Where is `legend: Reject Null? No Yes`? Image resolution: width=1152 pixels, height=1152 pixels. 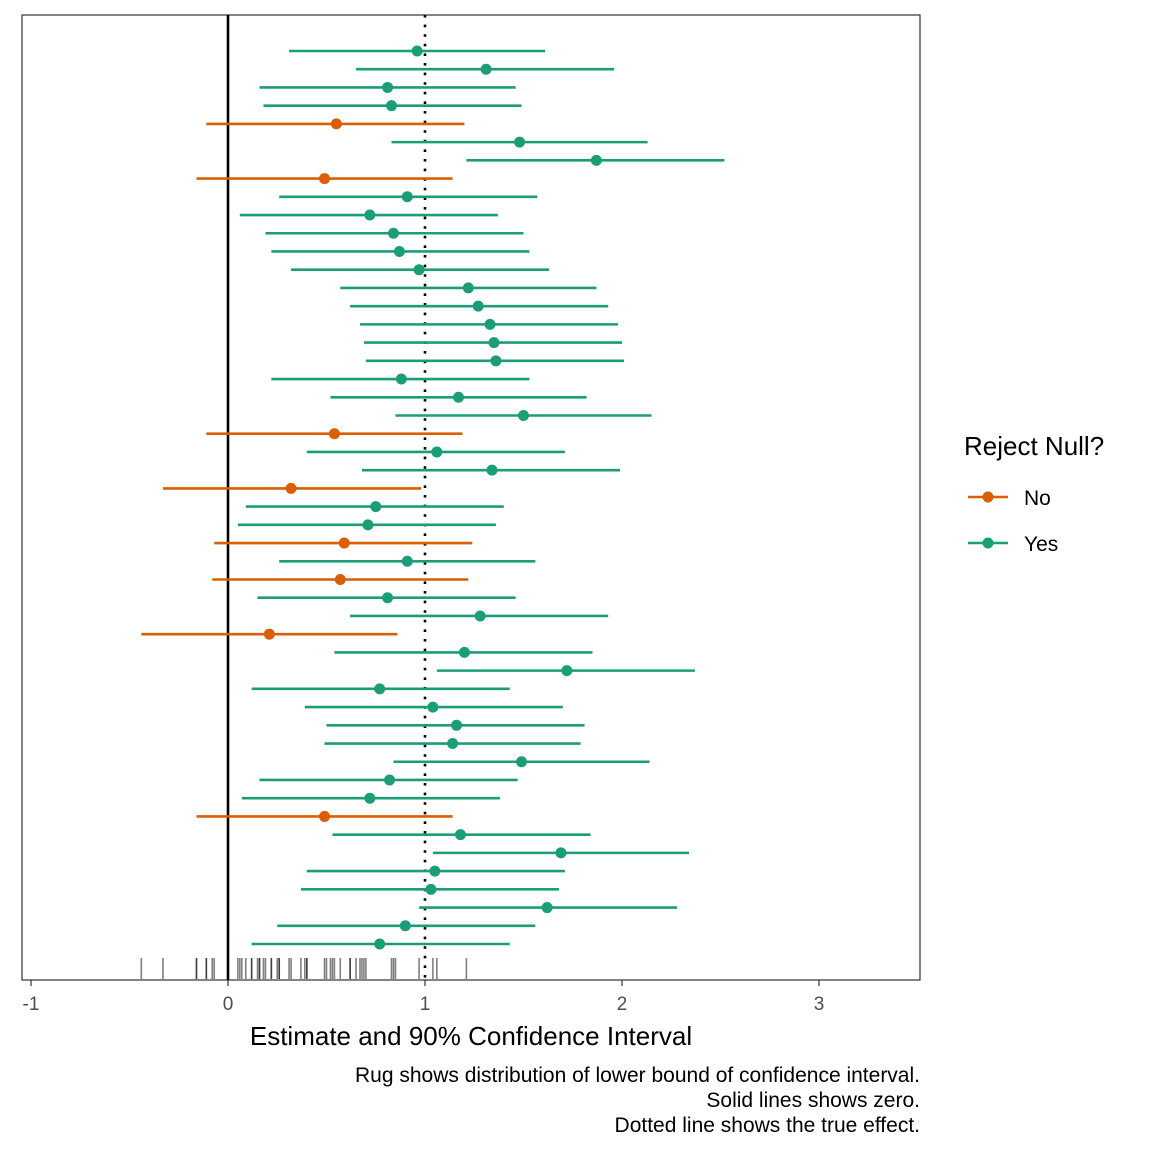
legend: Reject Null? No Yes is located at coordinates (1034, 493).